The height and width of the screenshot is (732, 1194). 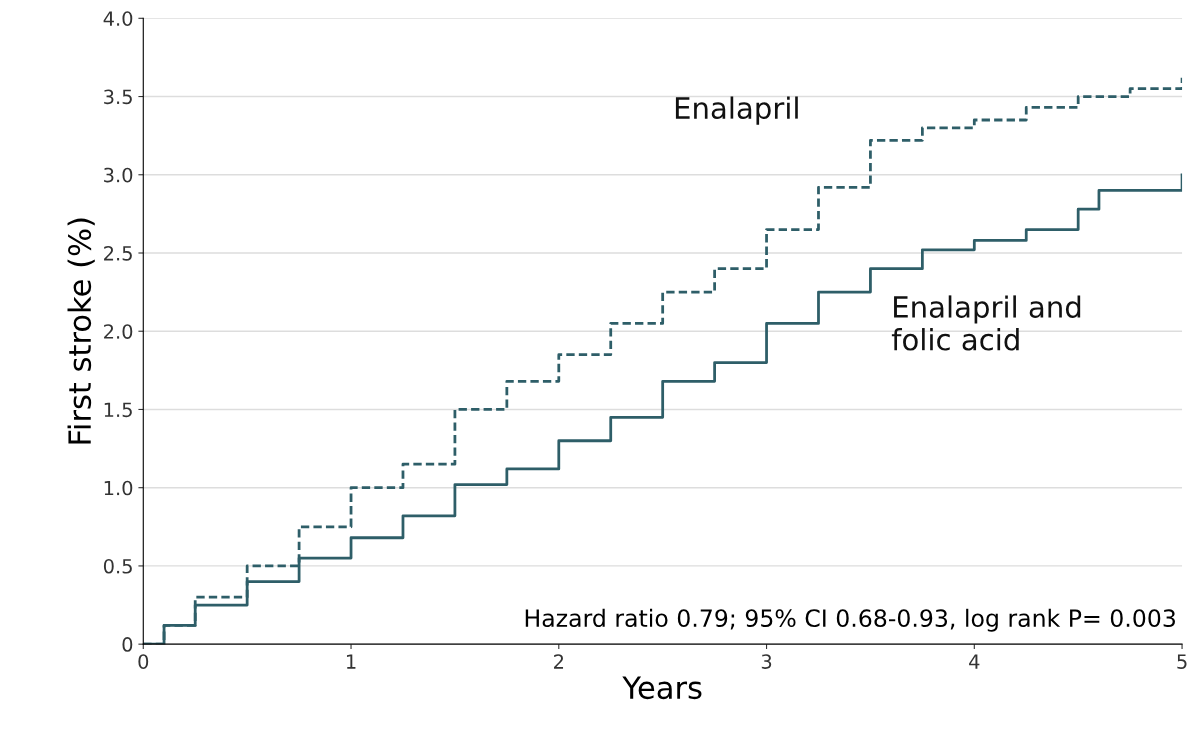 I want to click on y-tick-label: 1.0, so click(x=118, y=488).